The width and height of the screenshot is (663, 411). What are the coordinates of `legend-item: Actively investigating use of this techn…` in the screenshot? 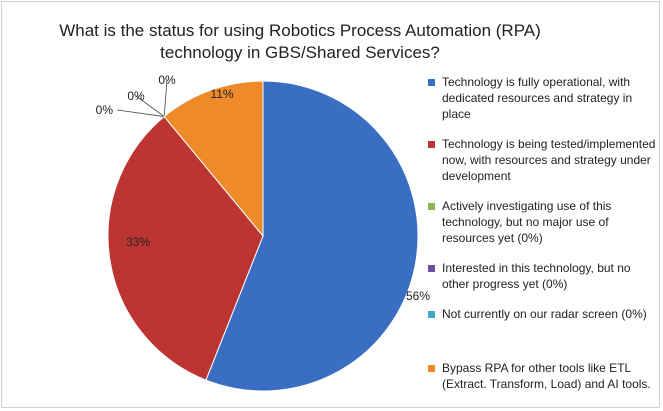 It's located at (544, 222).